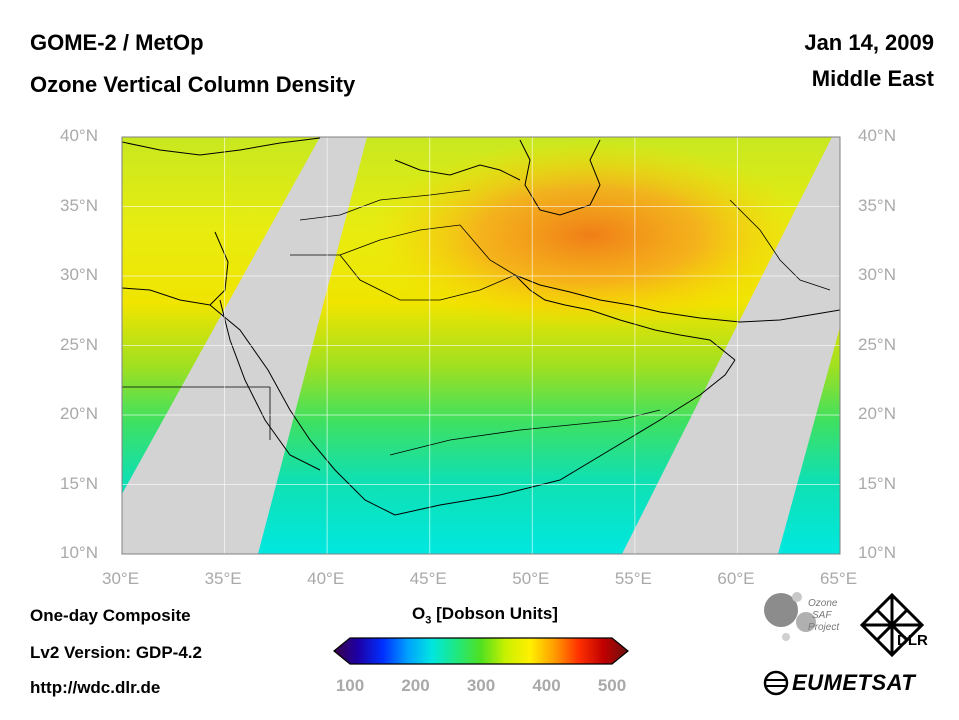  What do you see at coordinates (457, 170) in the screenshot?
I see `caspian-coast` at bounding box center [457, 170].